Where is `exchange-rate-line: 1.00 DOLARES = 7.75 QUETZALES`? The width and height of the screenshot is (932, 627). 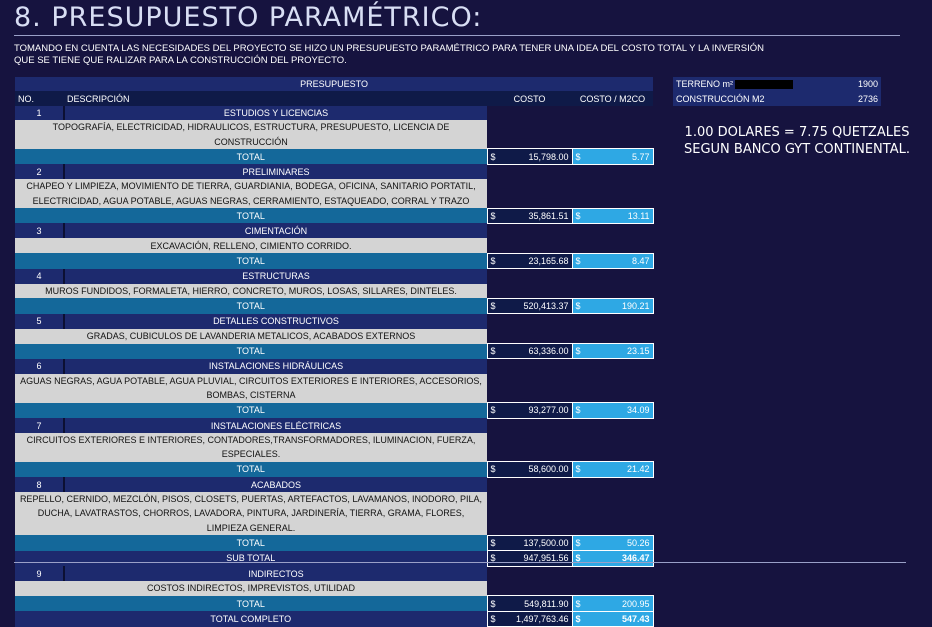 exchange-rate-line: 1.00 DOLARES = 7.75 QUETZALES is located at coordinates (797, 132).